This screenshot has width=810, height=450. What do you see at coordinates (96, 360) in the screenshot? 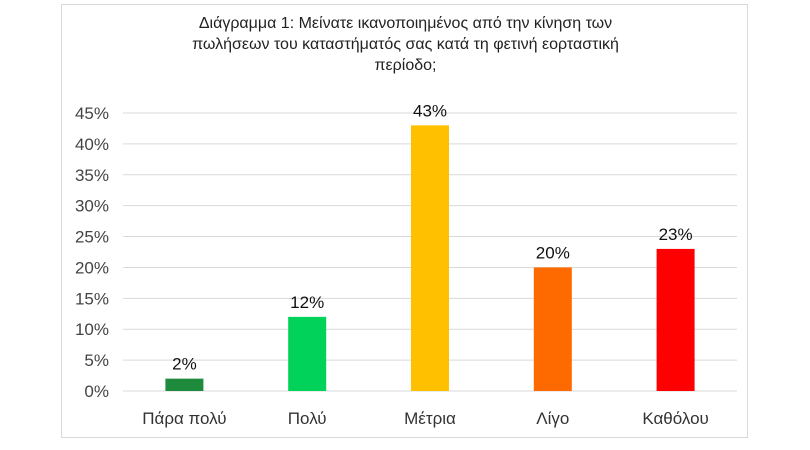
I see `y-tick-label-1: 5%` at bounding box center [96, 360].